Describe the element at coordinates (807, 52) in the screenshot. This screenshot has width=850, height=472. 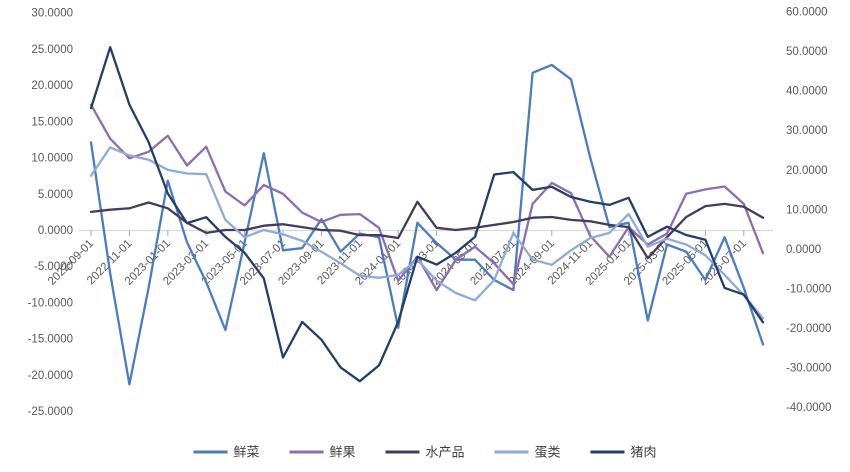
I see `right-axis-tick-label: 50.0000` at that location.